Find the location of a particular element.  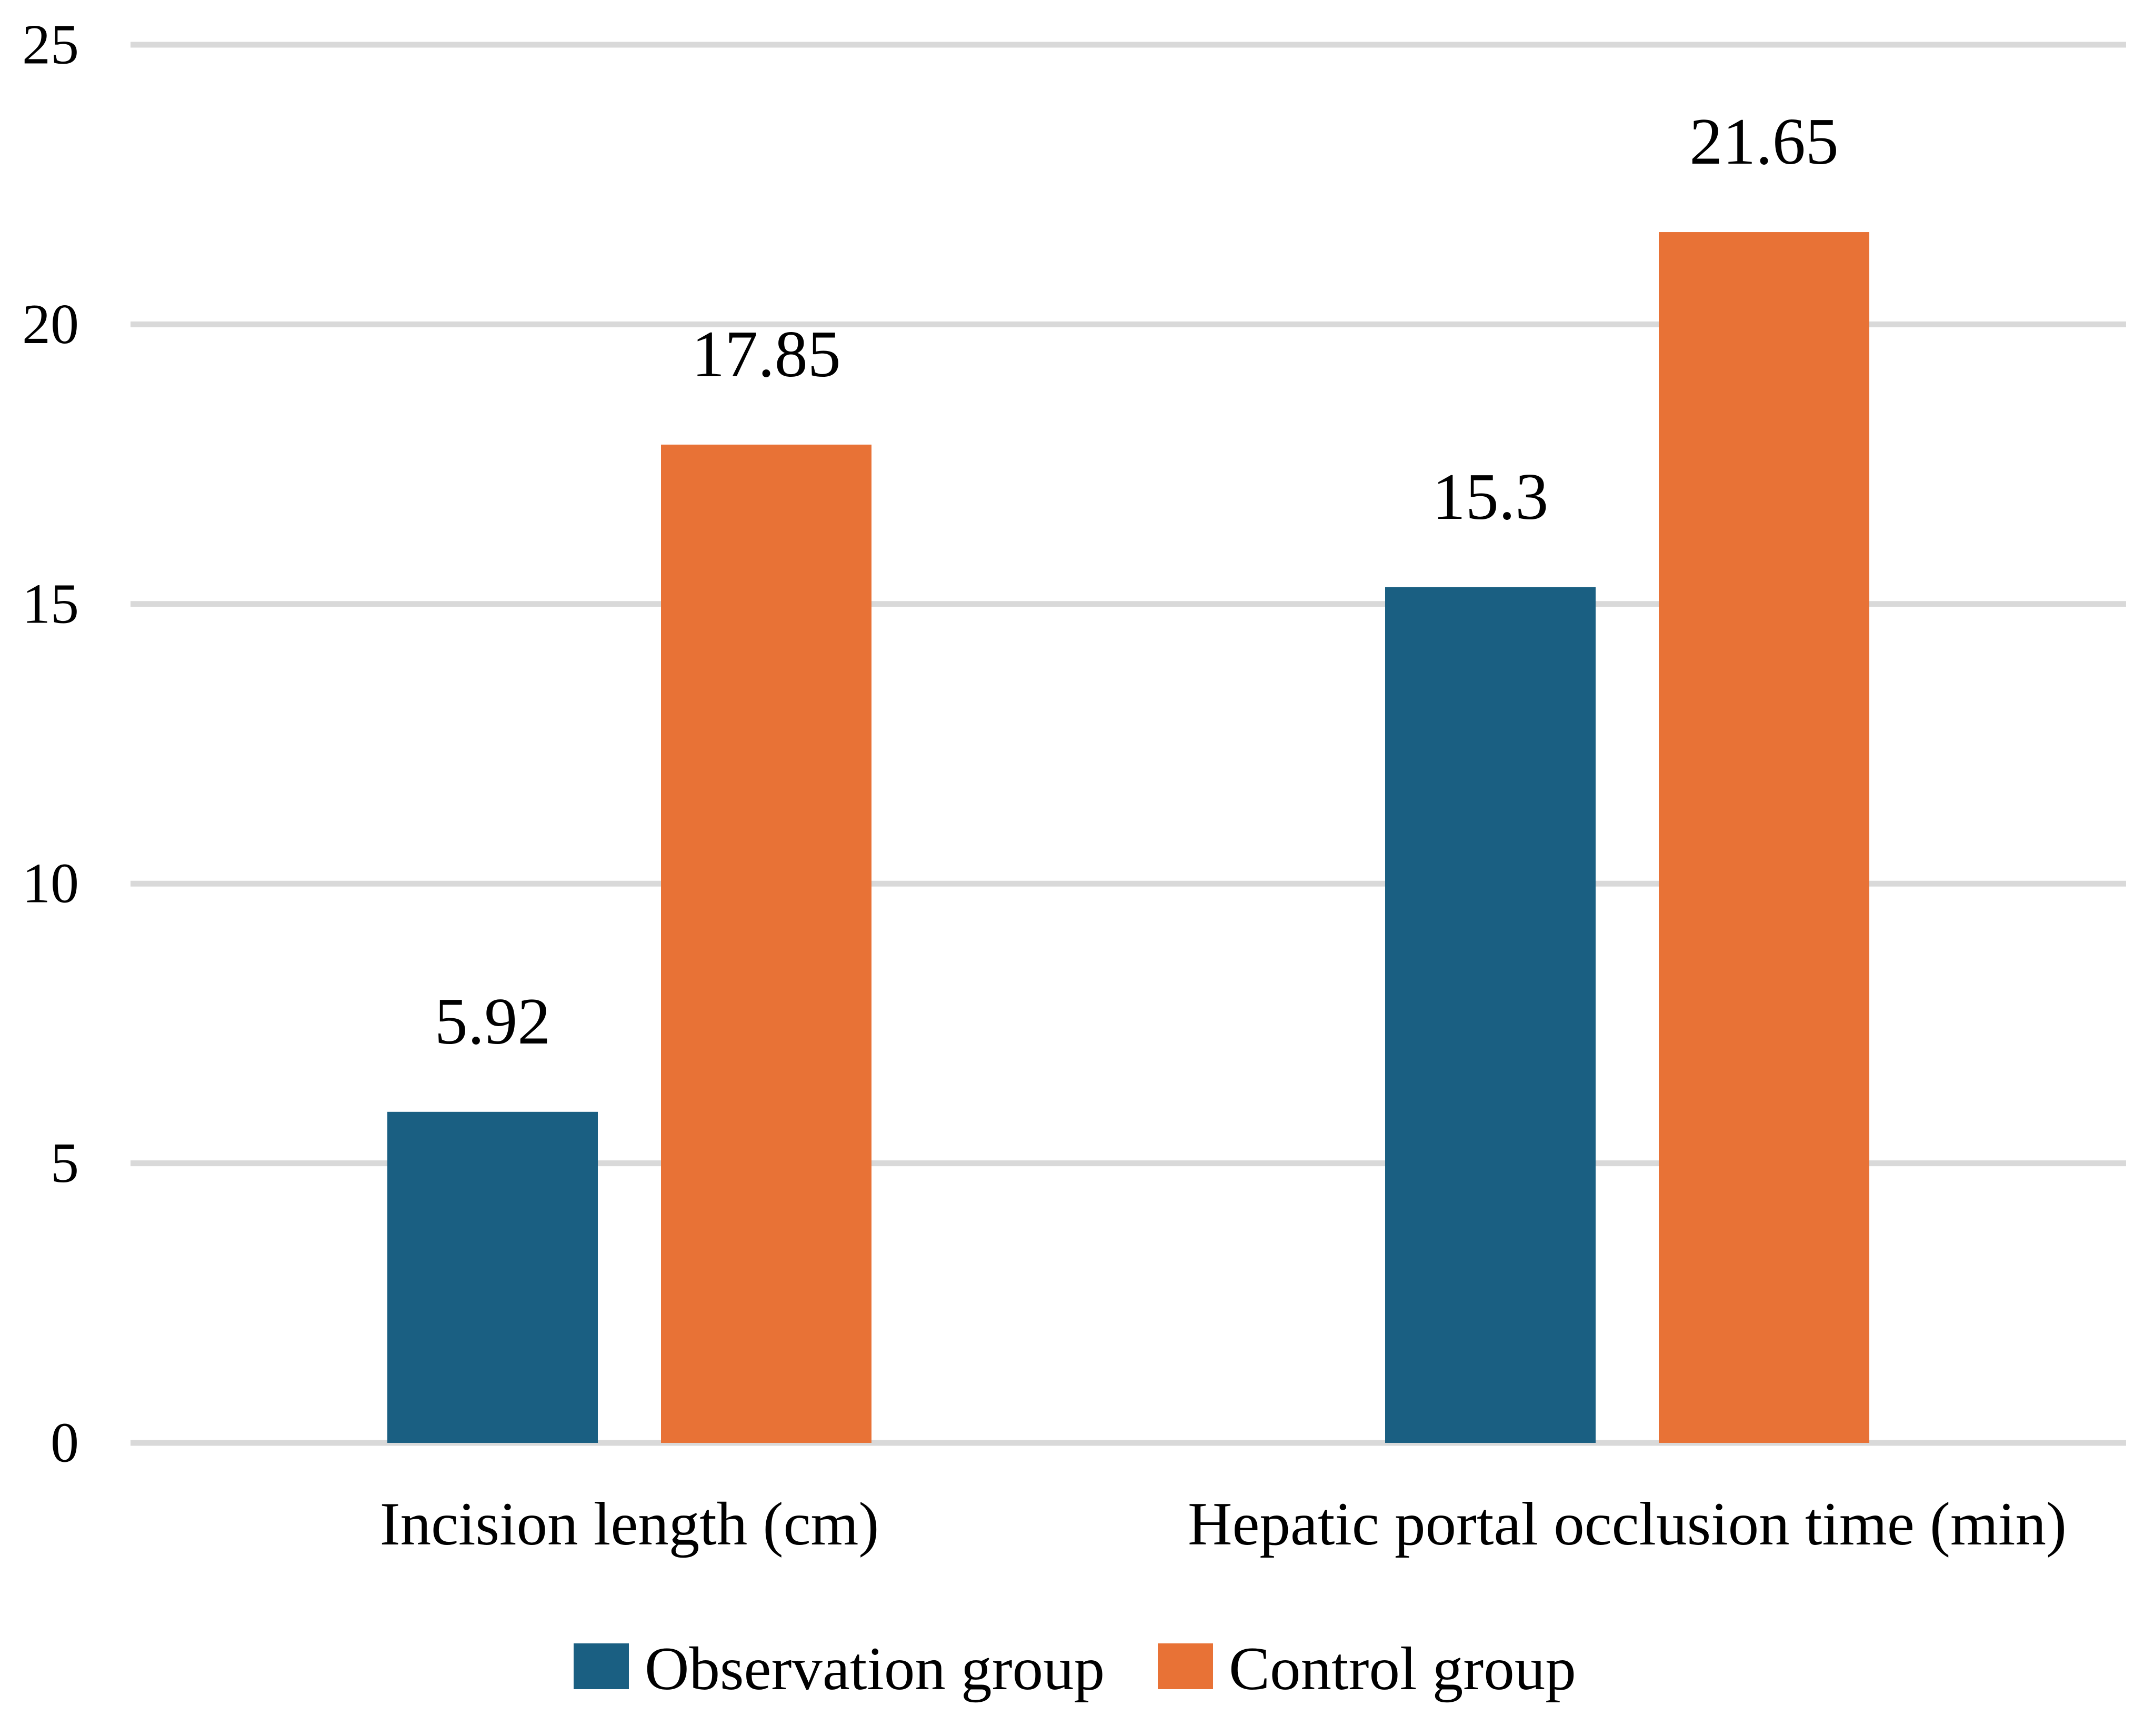

data-label: 17.85 is located at coordinates (766, 354).